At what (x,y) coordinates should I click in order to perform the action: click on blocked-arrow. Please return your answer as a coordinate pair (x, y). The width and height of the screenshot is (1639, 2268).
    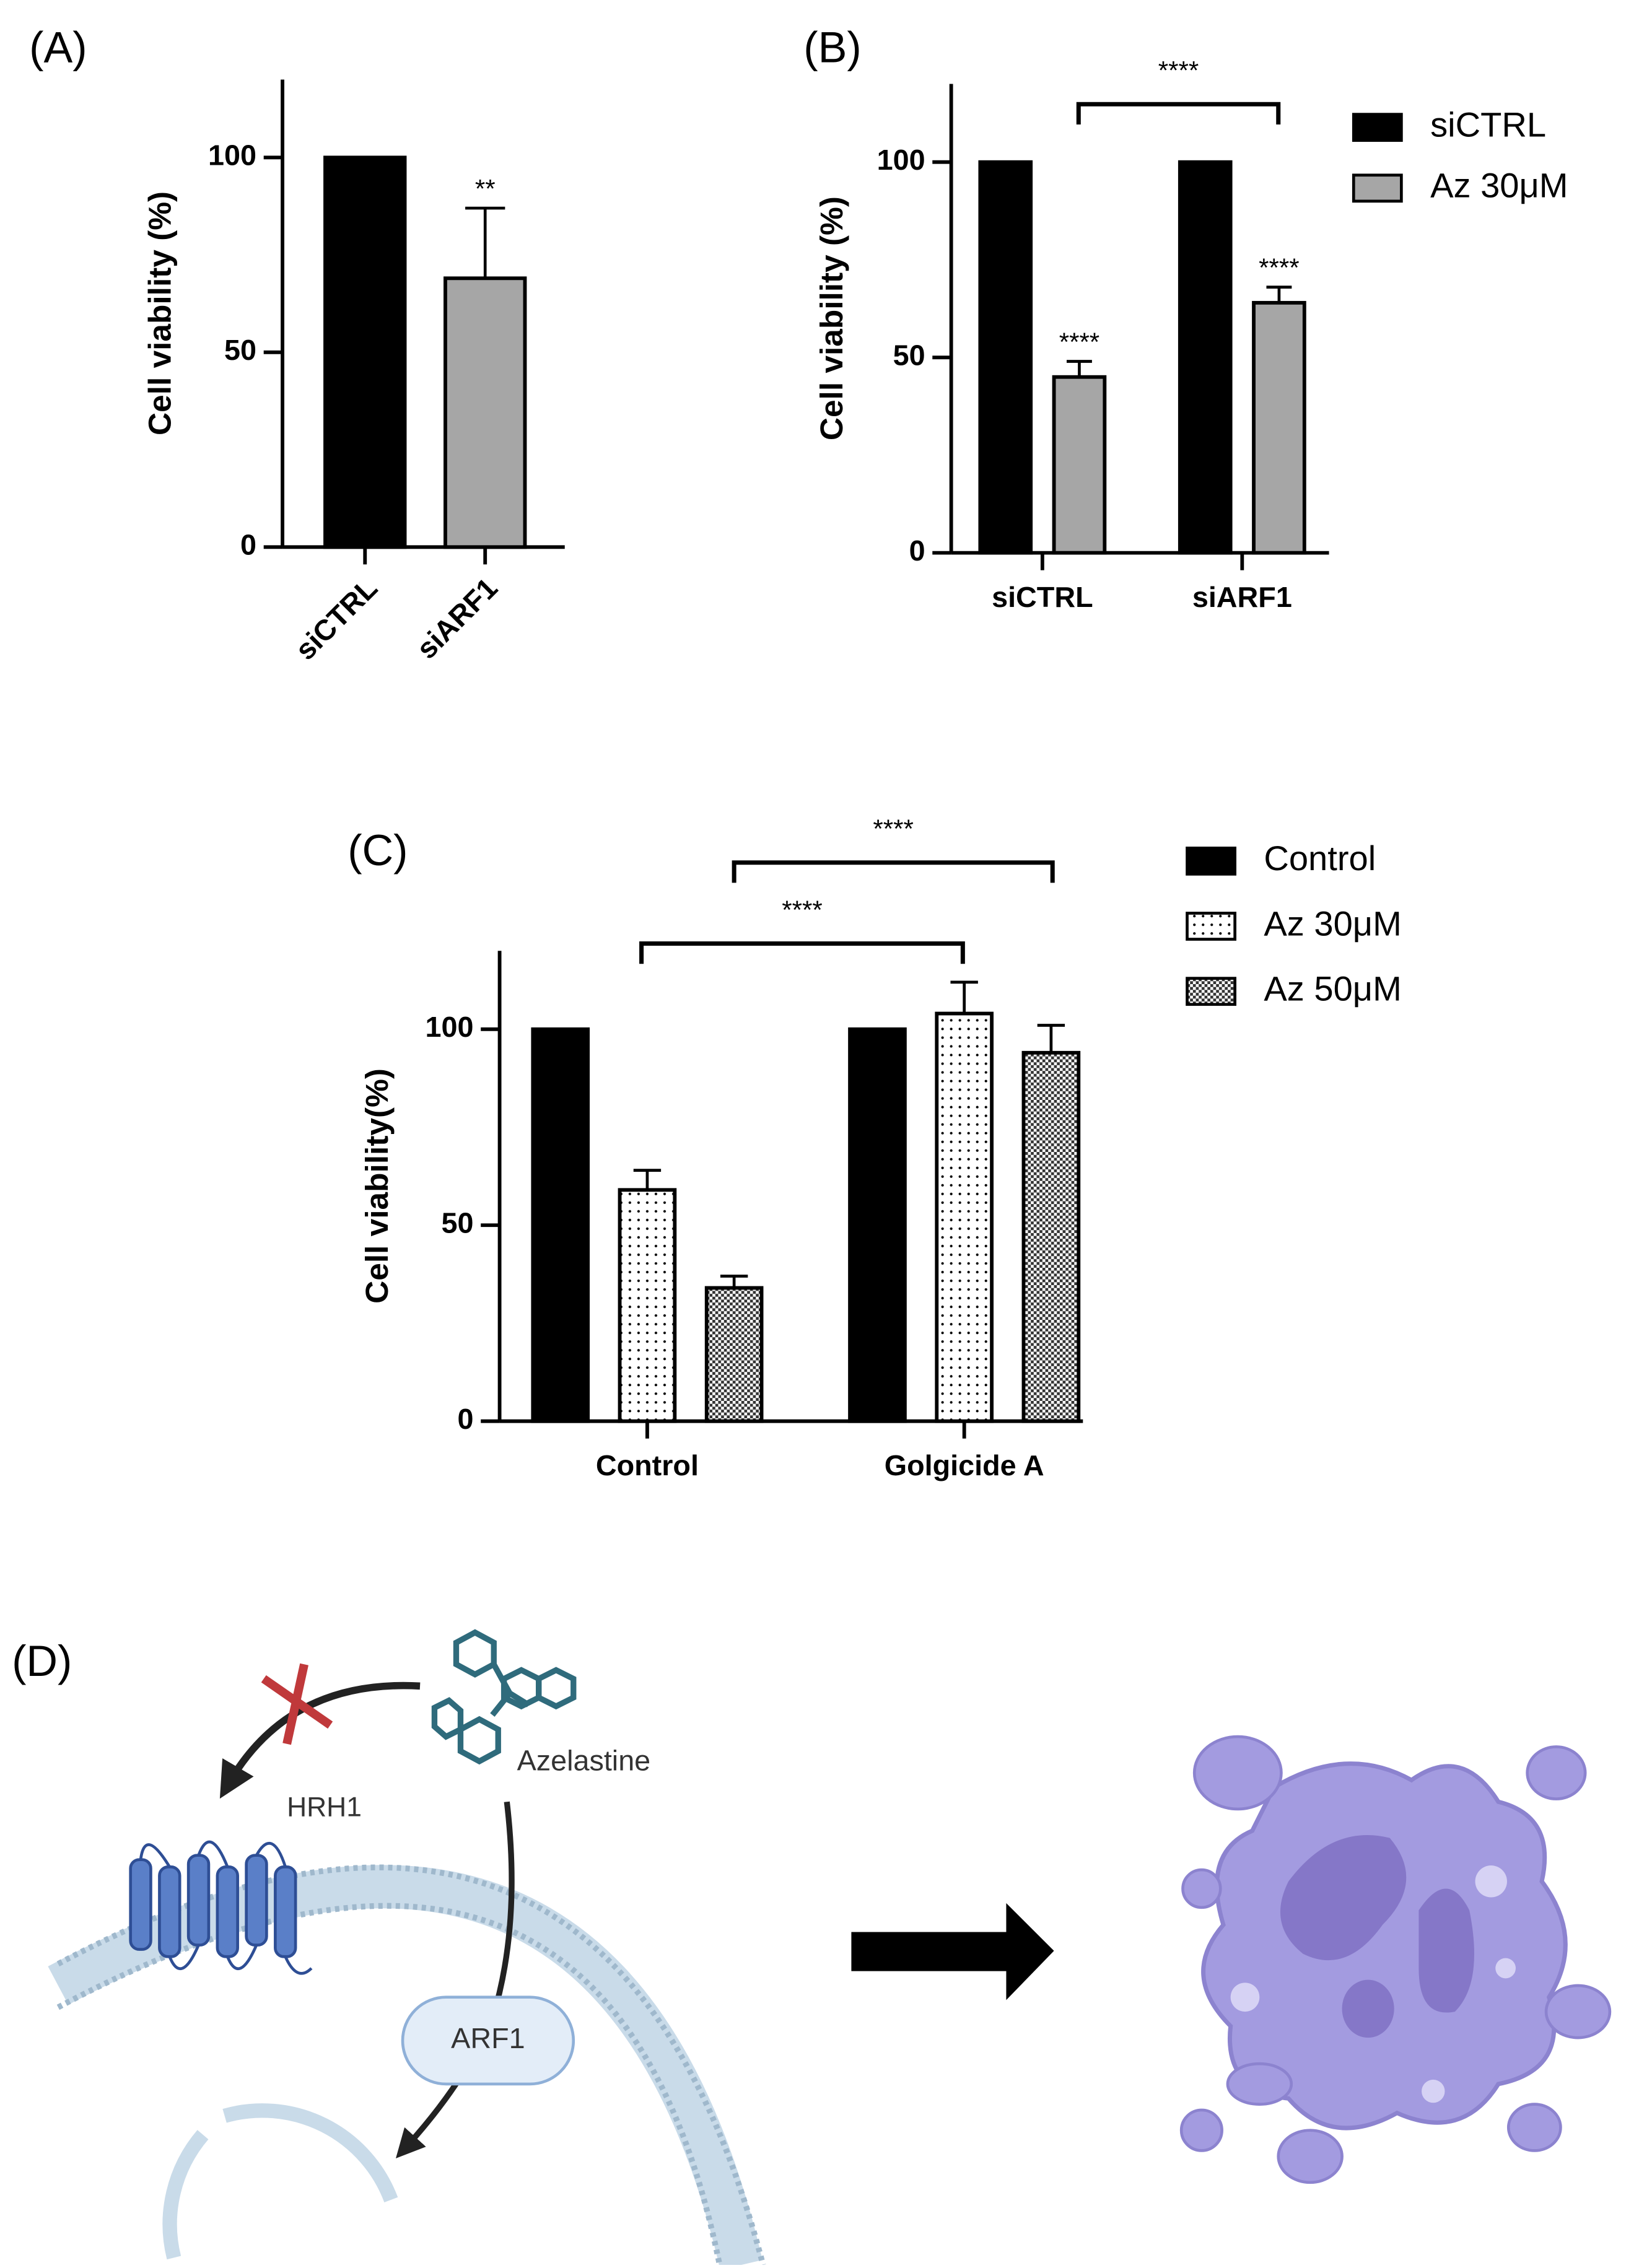
    Looking at the image, I should click on (320, 1740).